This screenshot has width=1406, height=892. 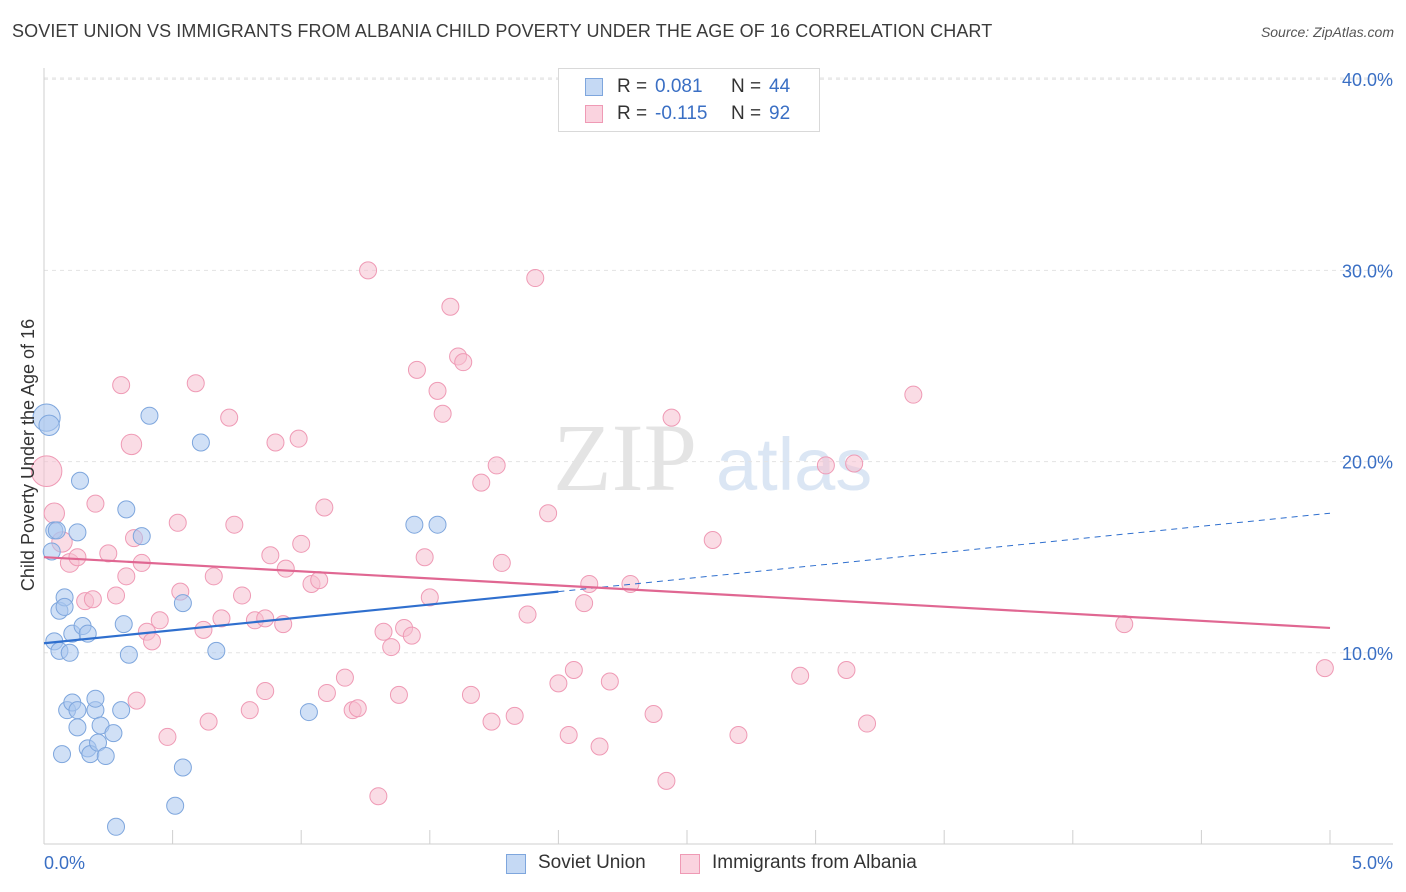 I want to click on n-value: 92, so click(x=780, y=113).